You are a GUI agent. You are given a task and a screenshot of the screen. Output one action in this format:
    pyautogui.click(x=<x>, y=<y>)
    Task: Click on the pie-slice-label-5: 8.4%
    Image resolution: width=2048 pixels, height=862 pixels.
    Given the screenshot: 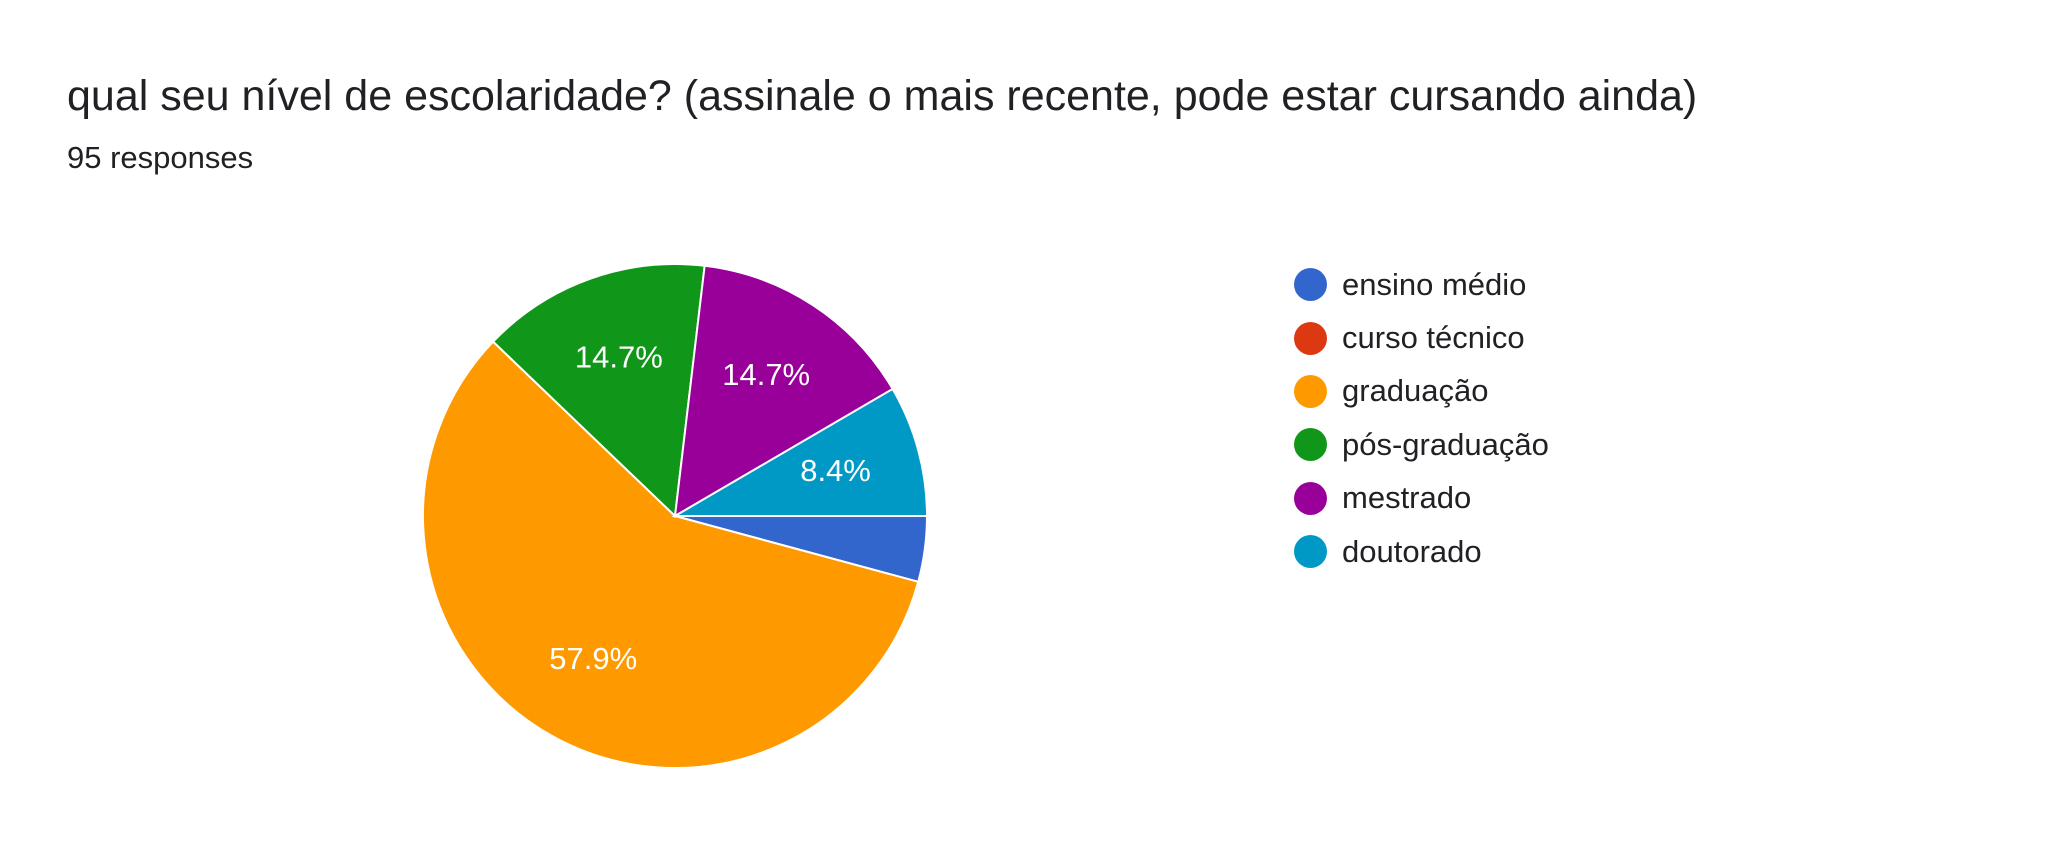 What is the action you would take?
    pyautogui.click(x=835, y=470)
    